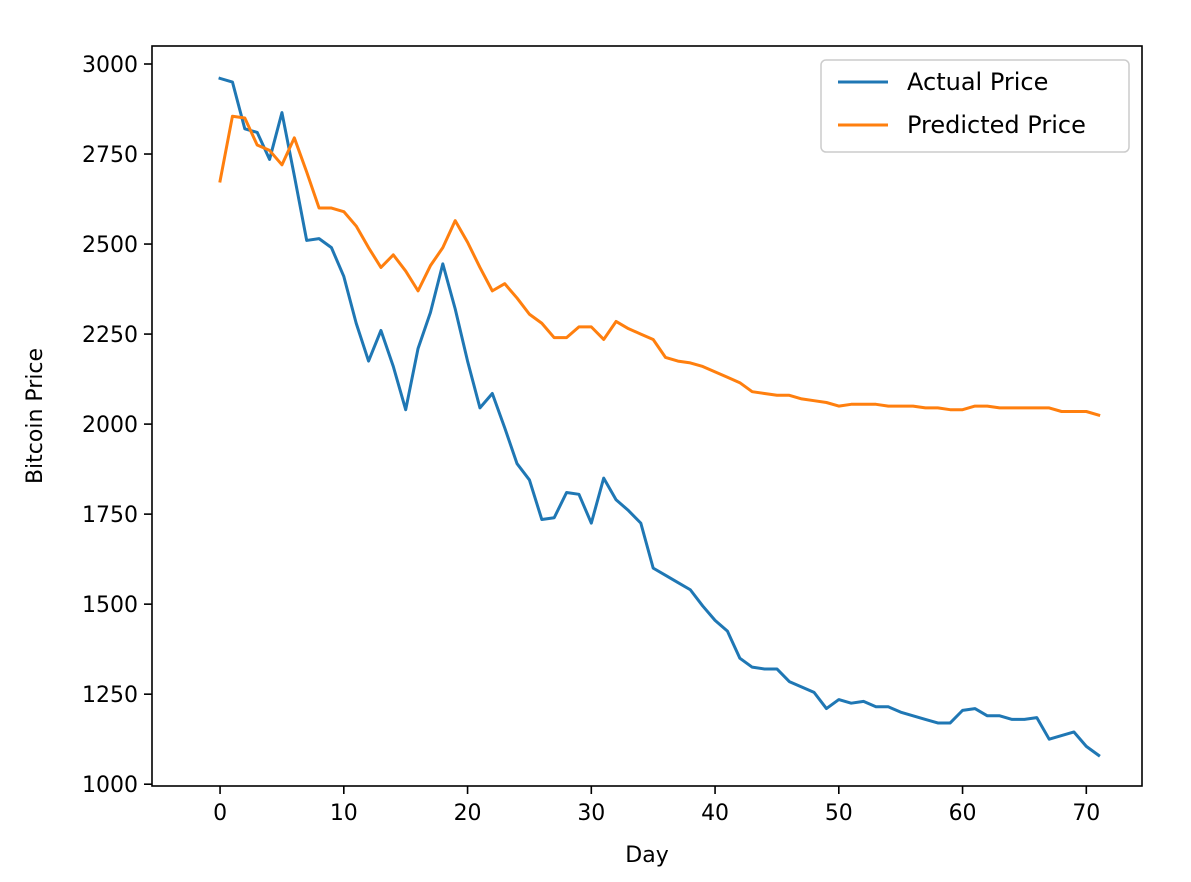 This screenshot has width=1191, height=882. What do you see at coordinates (220, 813) in the screenshot?
I see `x-tick-label: 0` at bounding box center [220, 813].